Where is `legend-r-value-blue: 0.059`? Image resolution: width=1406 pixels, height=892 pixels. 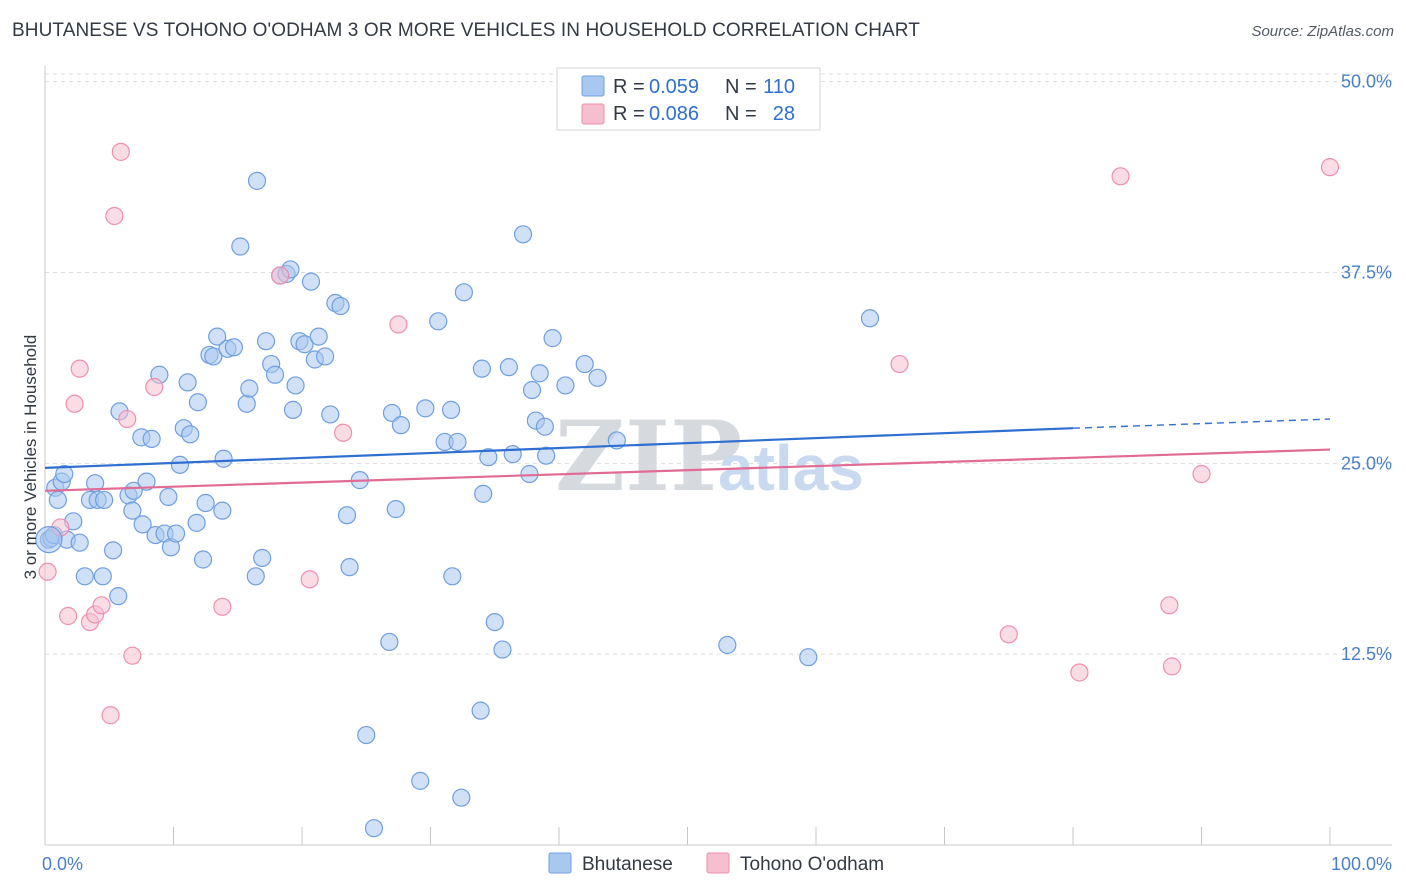
legend-r-value-blue: 0.059 is located at coordinates (674, 87).